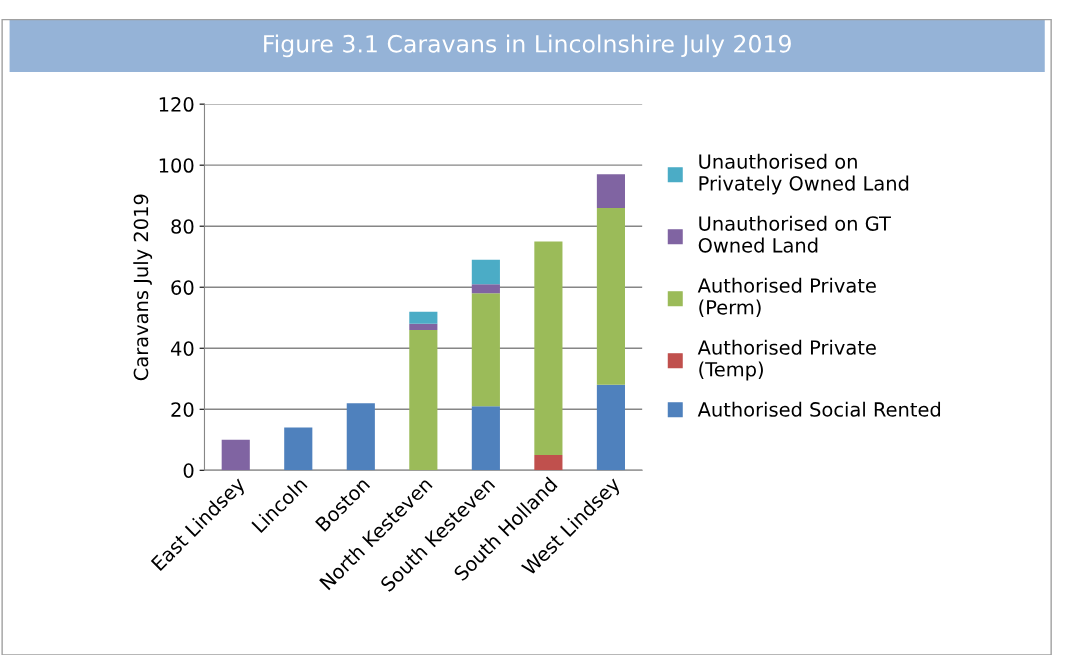 The width and height of the screenshot is (1065, 655). I want to click on y-tick-label: 20, so click(182, 409).